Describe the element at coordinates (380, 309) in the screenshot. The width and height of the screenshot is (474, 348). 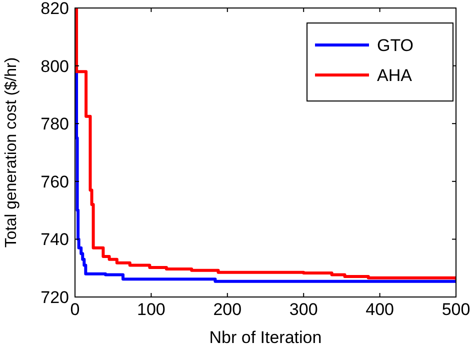
I see `x-tick-label: 400` at that location.